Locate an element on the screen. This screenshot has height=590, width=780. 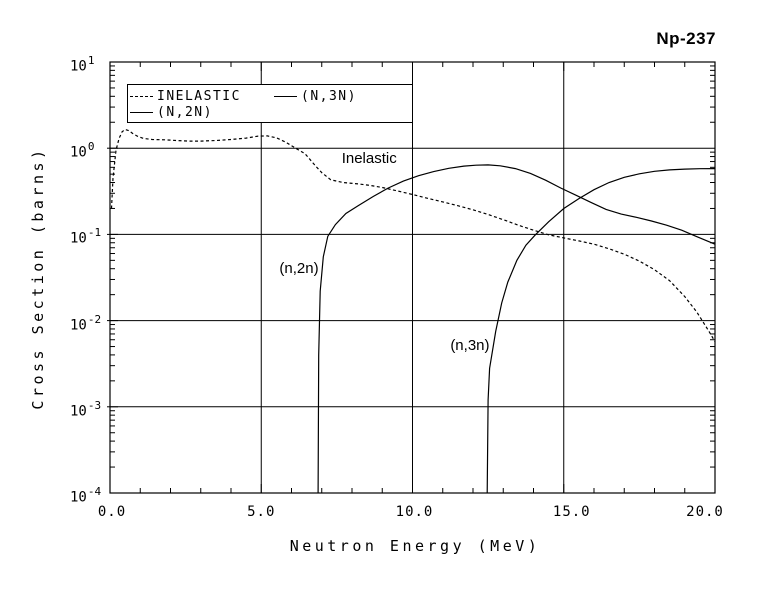
legend-item-n3n: (N,3N) is located at coordinates (315, 96).